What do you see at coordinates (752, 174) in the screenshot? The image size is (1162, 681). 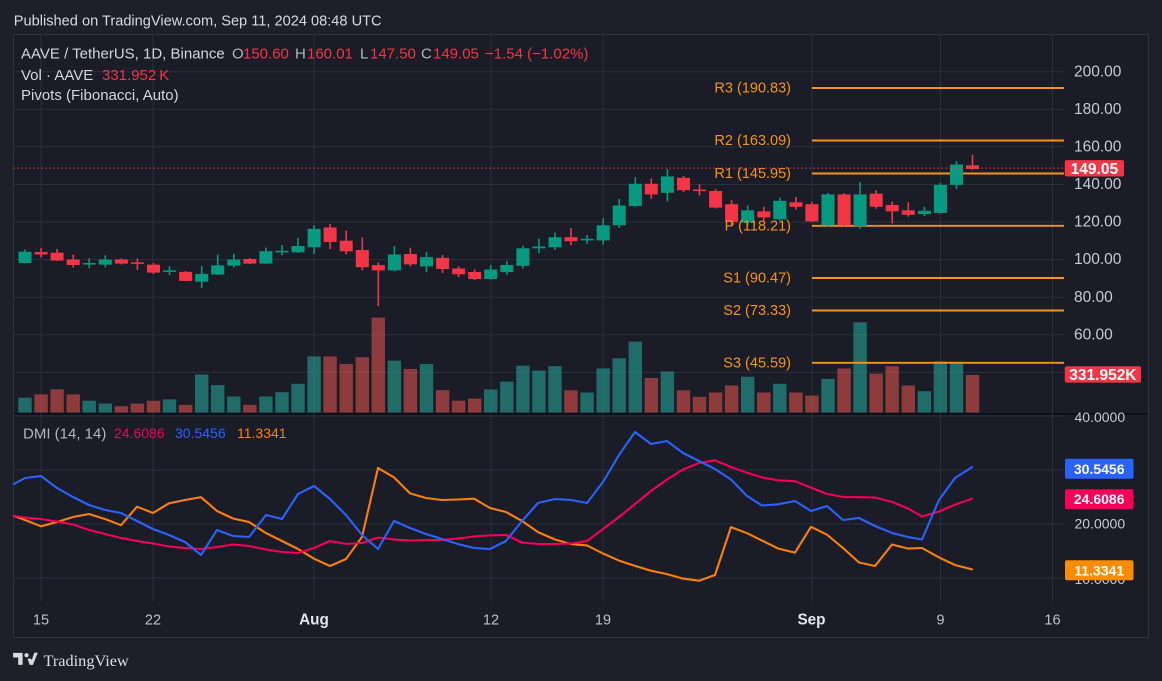 I see `svg-text: R1 (145.95)` at bounding box center [752, 174].